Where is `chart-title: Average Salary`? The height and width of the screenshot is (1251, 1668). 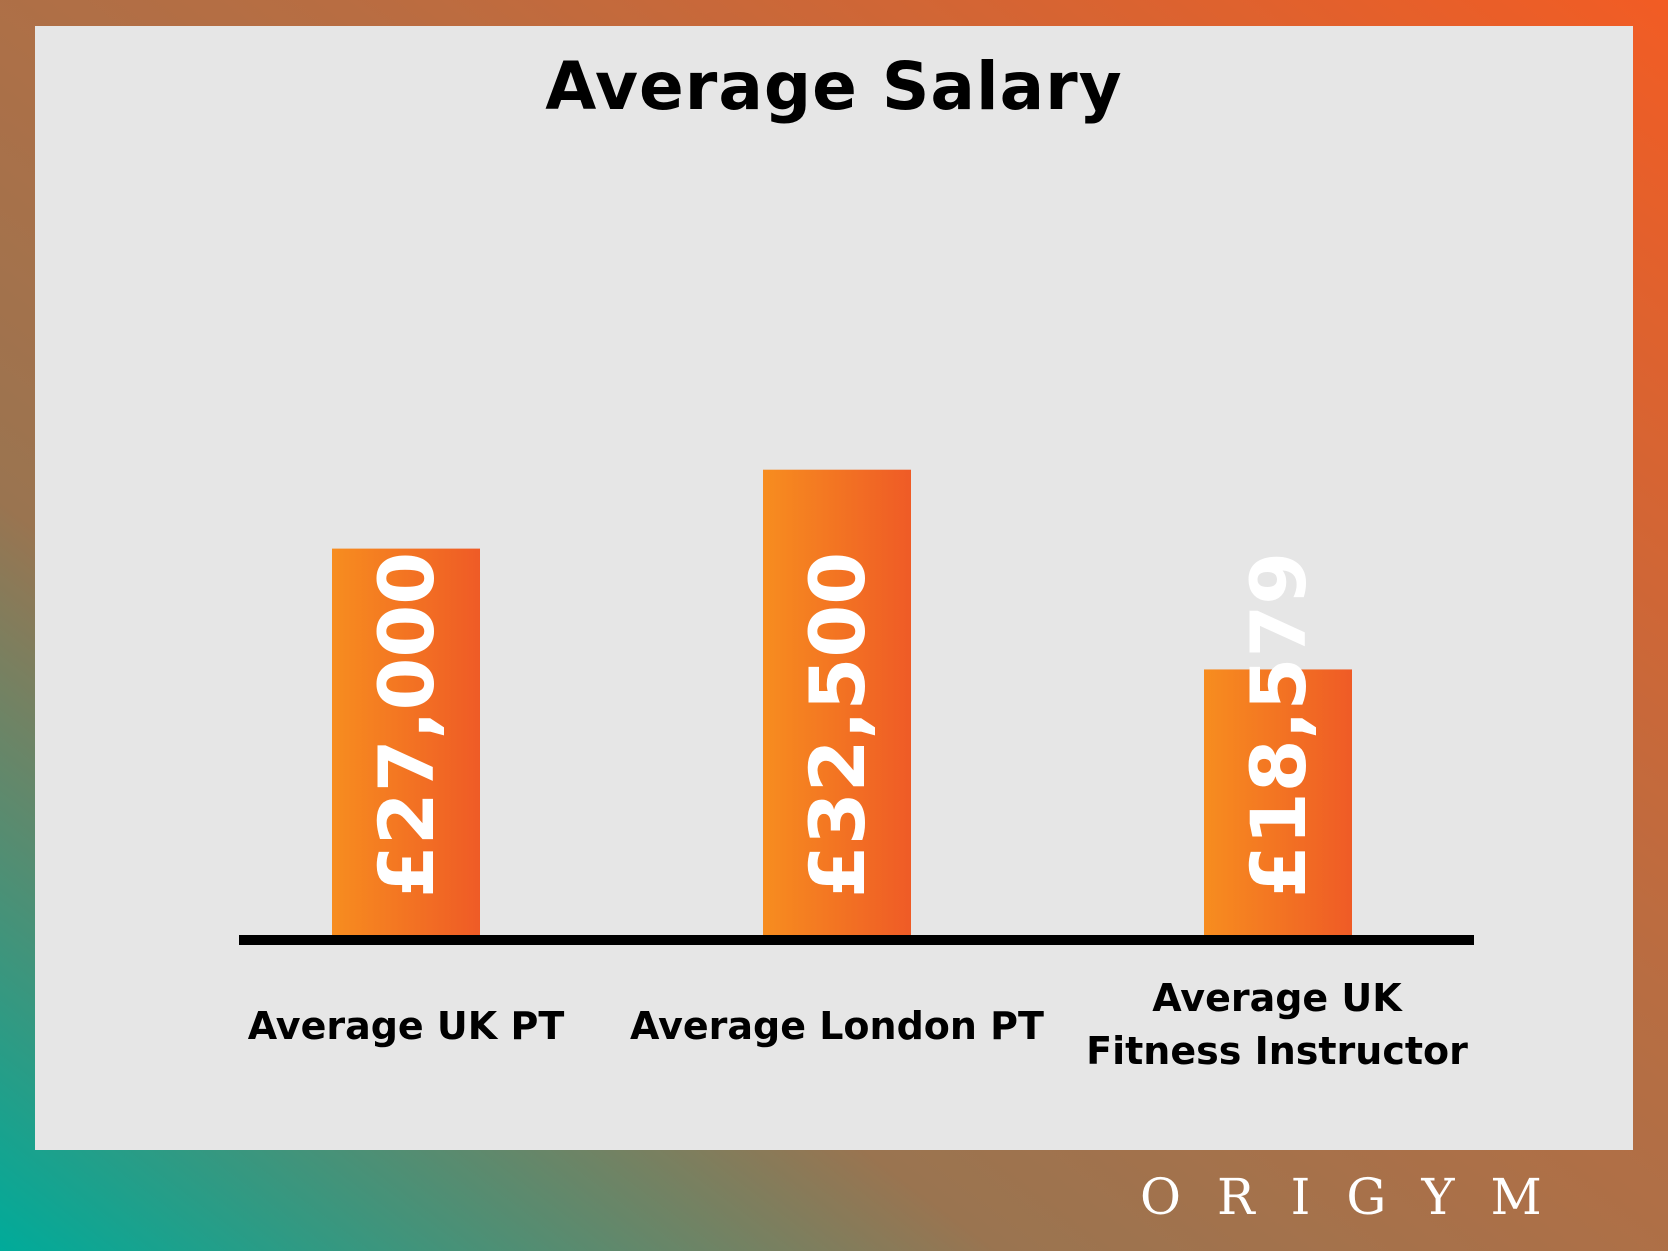
chart-title: Average Salary is located at coordinates (834, 86).